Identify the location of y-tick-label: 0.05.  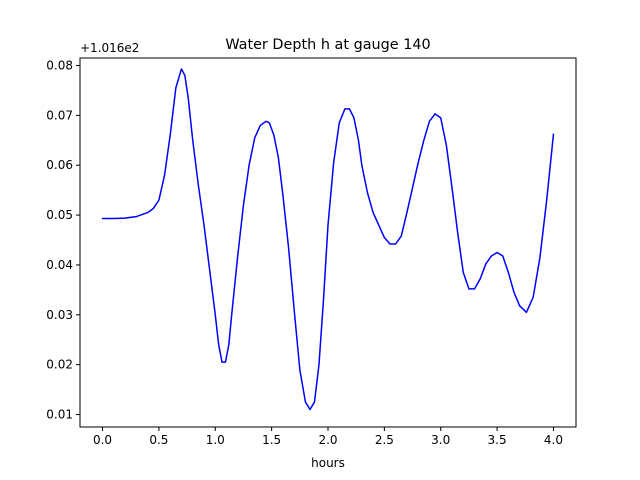
(59, 215).